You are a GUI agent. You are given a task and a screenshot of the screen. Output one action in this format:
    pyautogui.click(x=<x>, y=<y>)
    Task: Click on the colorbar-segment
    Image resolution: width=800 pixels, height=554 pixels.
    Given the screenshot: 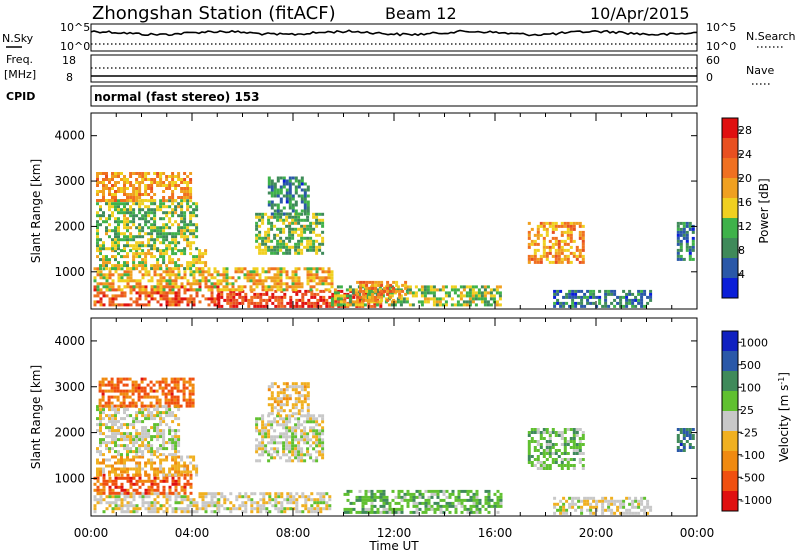 What is the action you would take?
    pyautogui.click(x=730, y=401)
    